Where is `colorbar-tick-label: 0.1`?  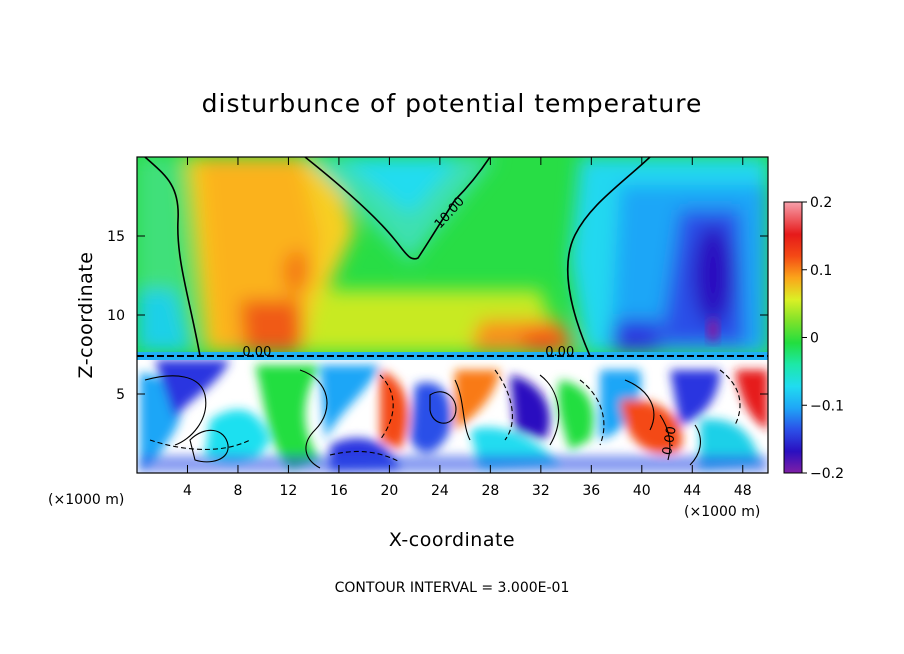 colorbar-tick-label: 0.1 is located at coordinates (821, 271).